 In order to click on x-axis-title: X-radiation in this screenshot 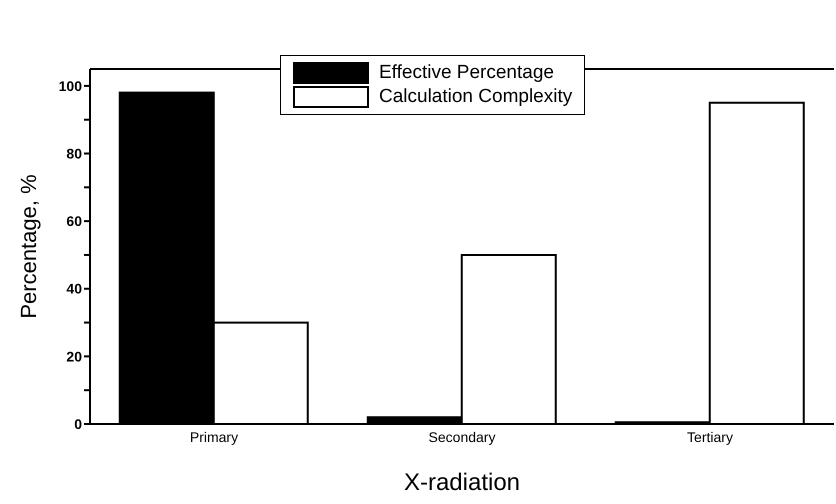, I will do `click(462, 482)`.